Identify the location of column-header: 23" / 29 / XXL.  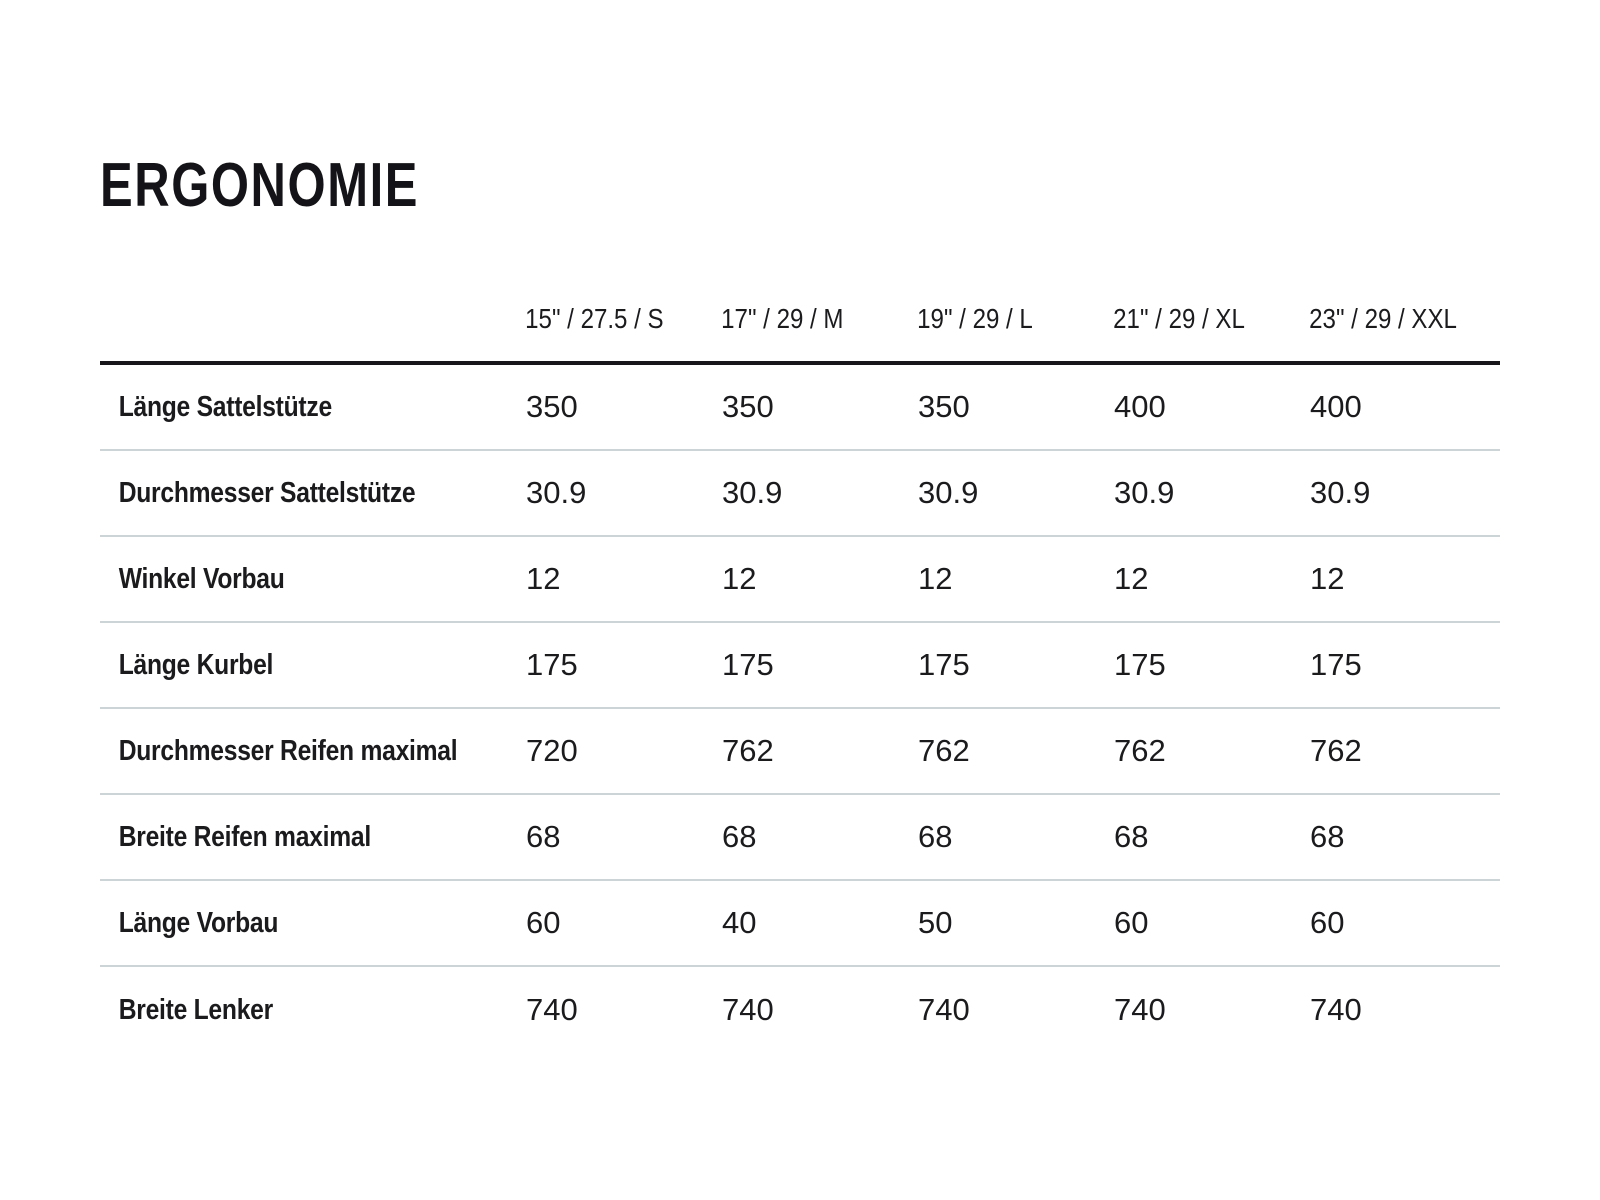
(1383, 318).